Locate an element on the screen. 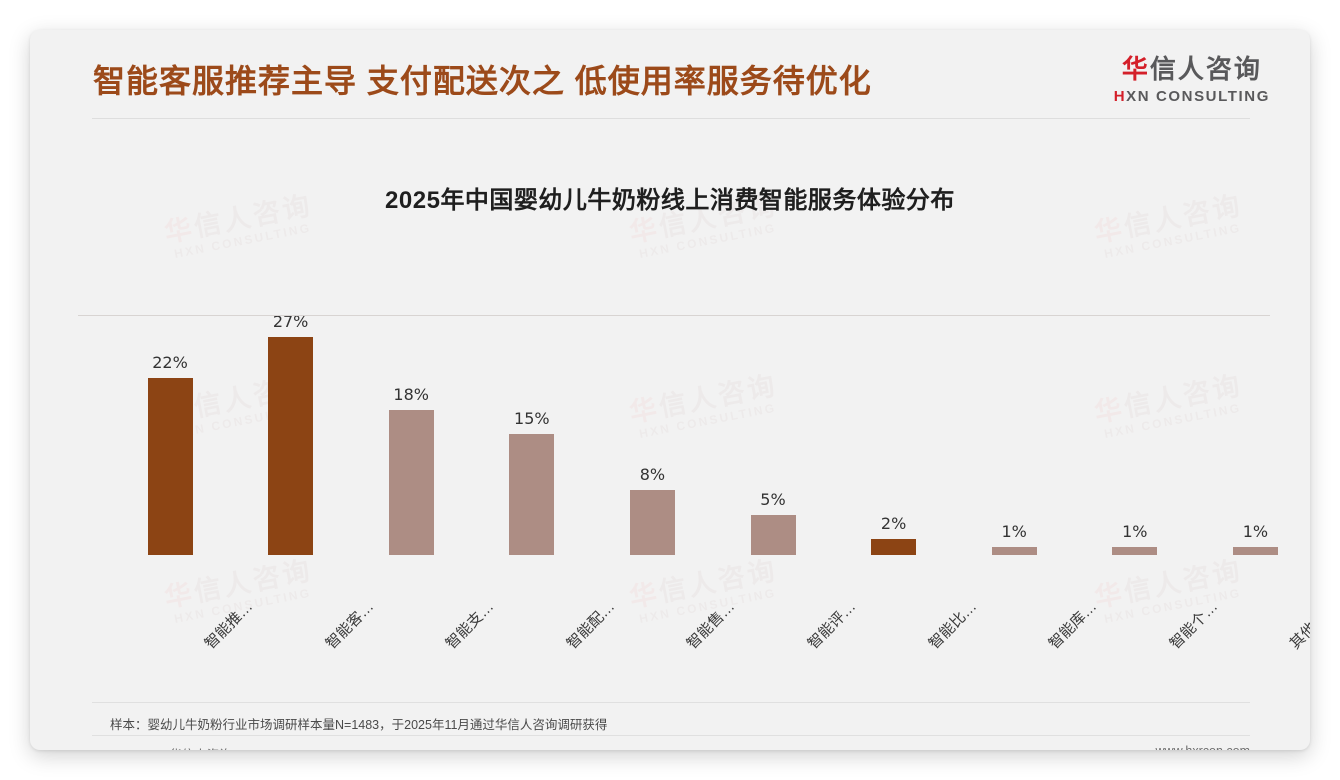 The width and height of the screenshot is (1340, 780). bar-column: 5% is located at coordinates (773, 522).